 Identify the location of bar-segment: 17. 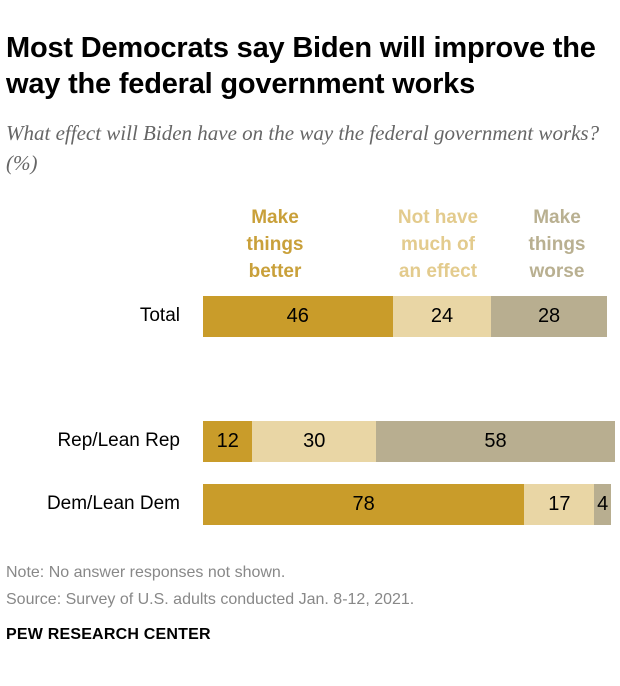
(559, 504).